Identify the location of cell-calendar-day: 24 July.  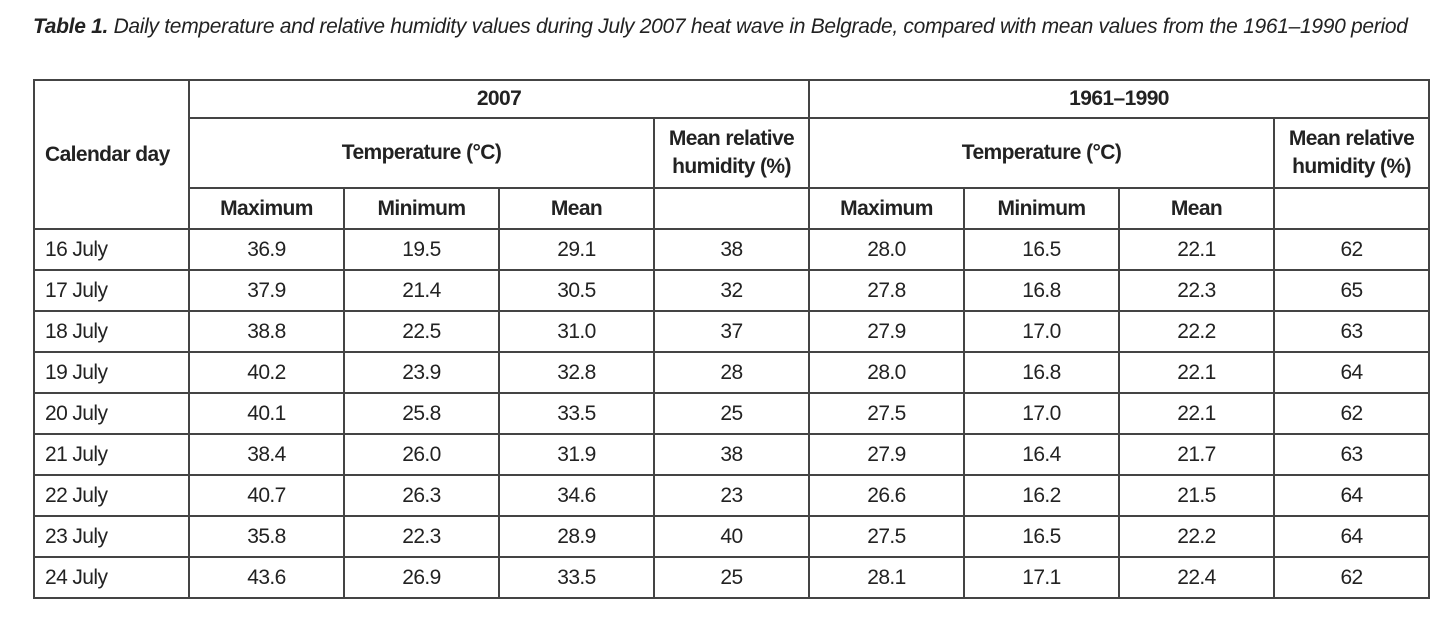
(111, 577).